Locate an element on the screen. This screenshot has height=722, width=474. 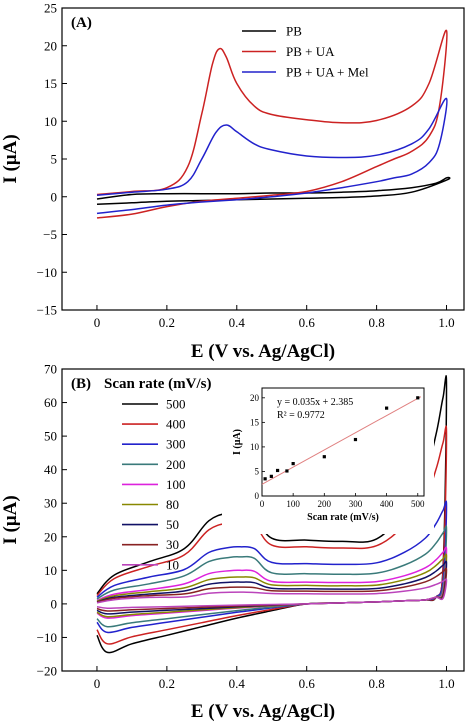
b-ytick-label: 70 is located at coordinates (50, 369).